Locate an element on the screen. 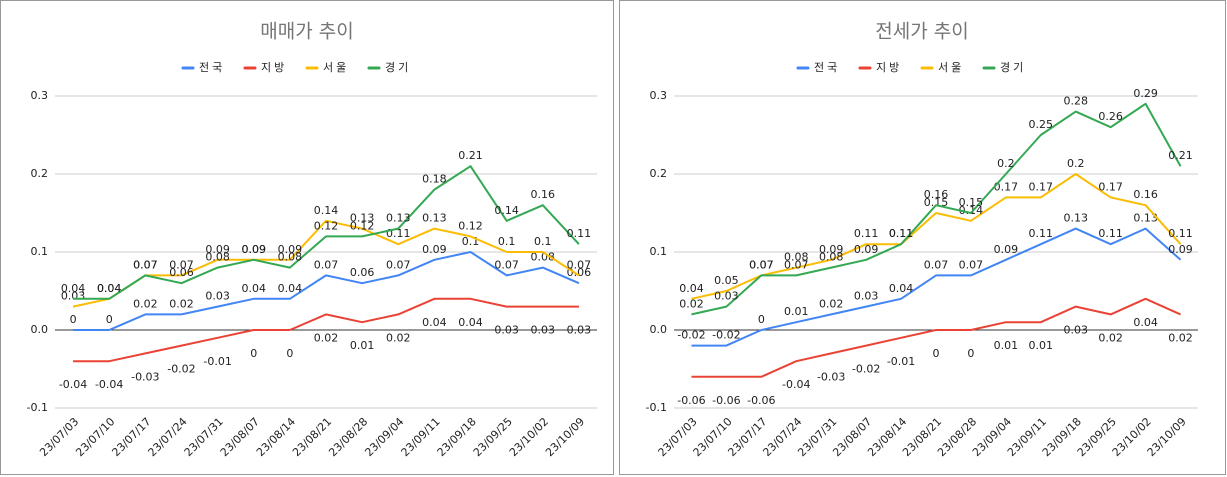 The width and height of the screenshot is (1227, 477). y-tick-label: -0.1 is located at coordinates (656, 407).